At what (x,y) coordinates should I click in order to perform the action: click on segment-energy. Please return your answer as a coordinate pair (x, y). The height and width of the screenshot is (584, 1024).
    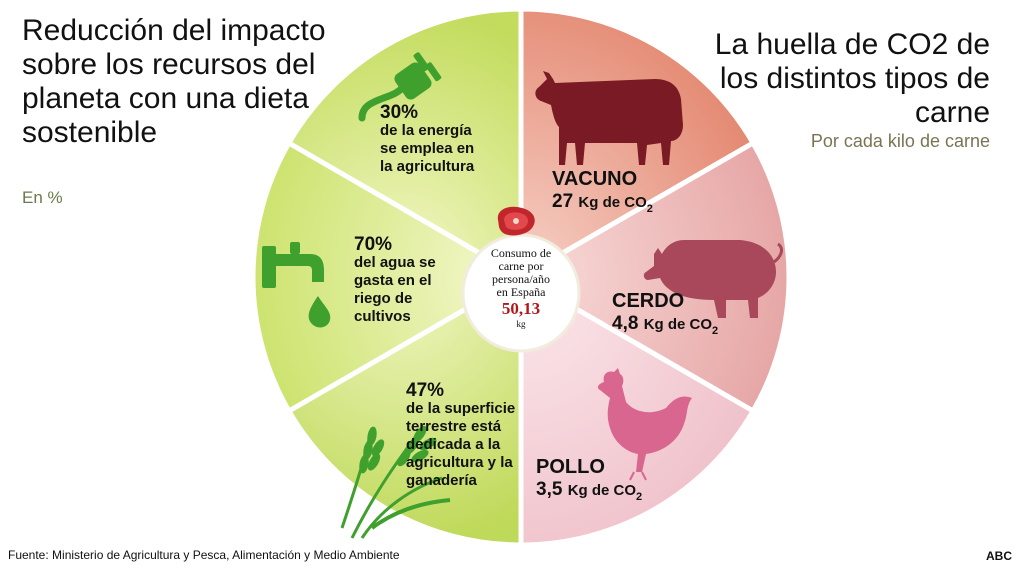
    Looking at the image, I should click on (404, 145).